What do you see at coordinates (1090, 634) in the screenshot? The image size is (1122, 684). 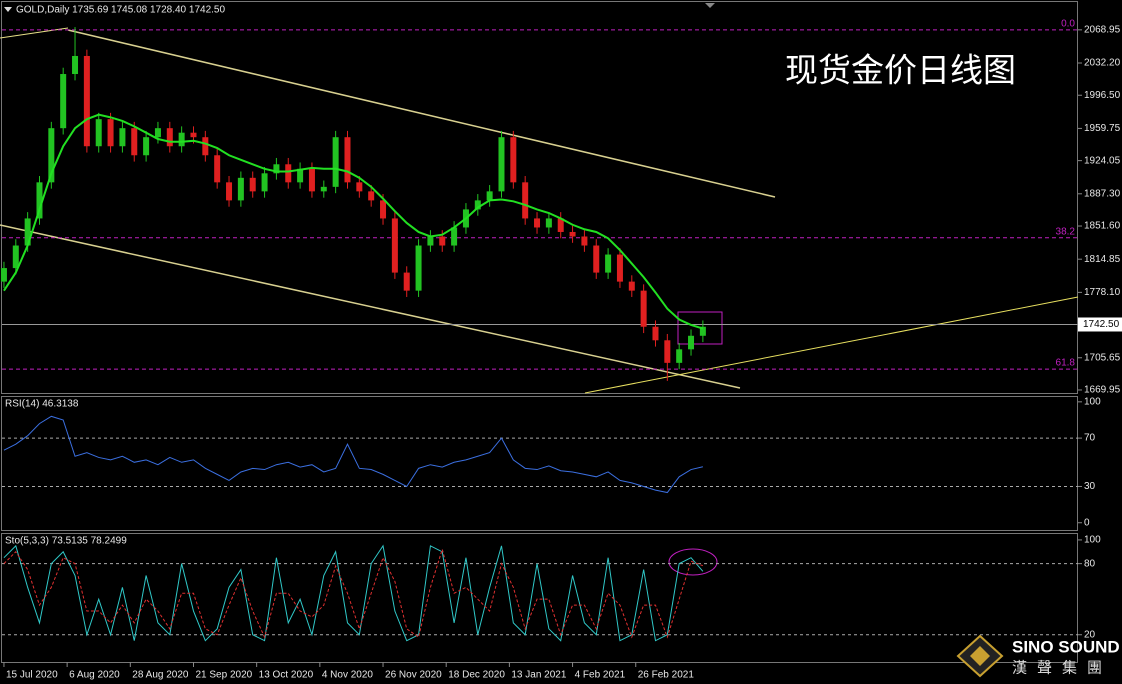 I see `y-tick-label: 20` at bounding box center [1090, 634].